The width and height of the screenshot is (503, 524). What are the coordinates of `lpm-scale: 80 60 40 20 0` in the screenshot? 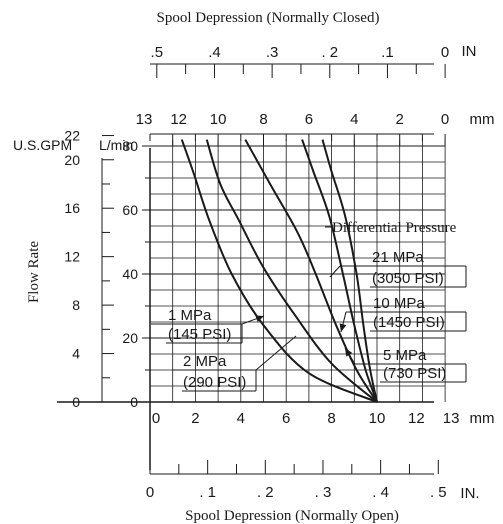 It's located at (136, 274).